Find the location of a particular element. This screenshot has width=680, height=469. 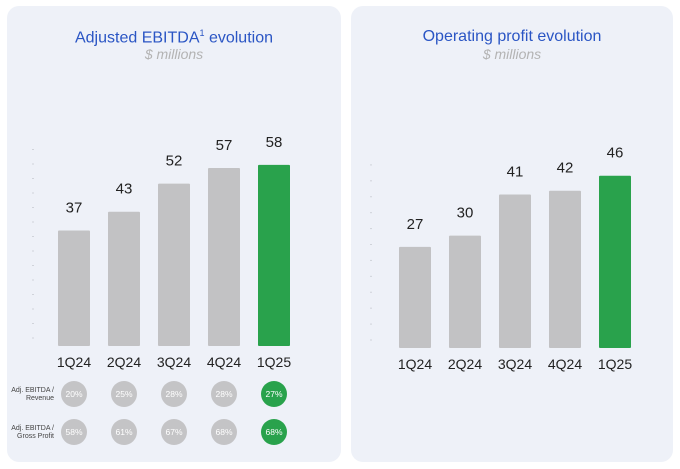

ratio-pill-value: 20% is located at coordinates (73, 394).